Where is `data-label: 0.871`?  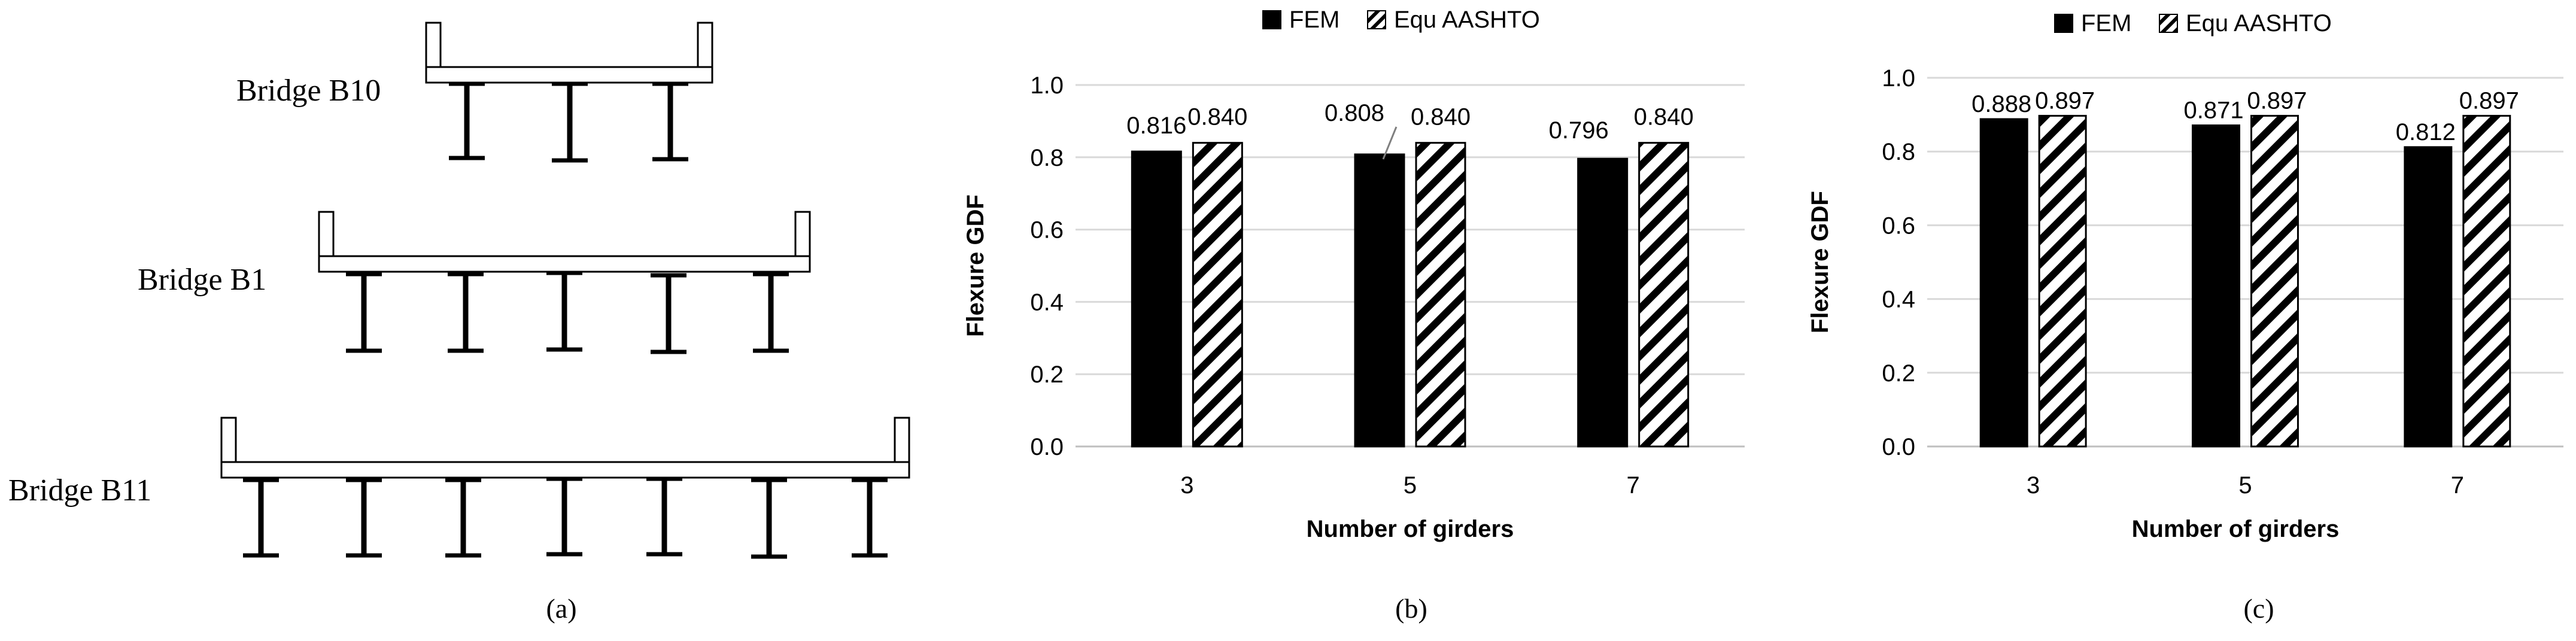
data-label: 0.871 is located at coordinates (2213, 110).